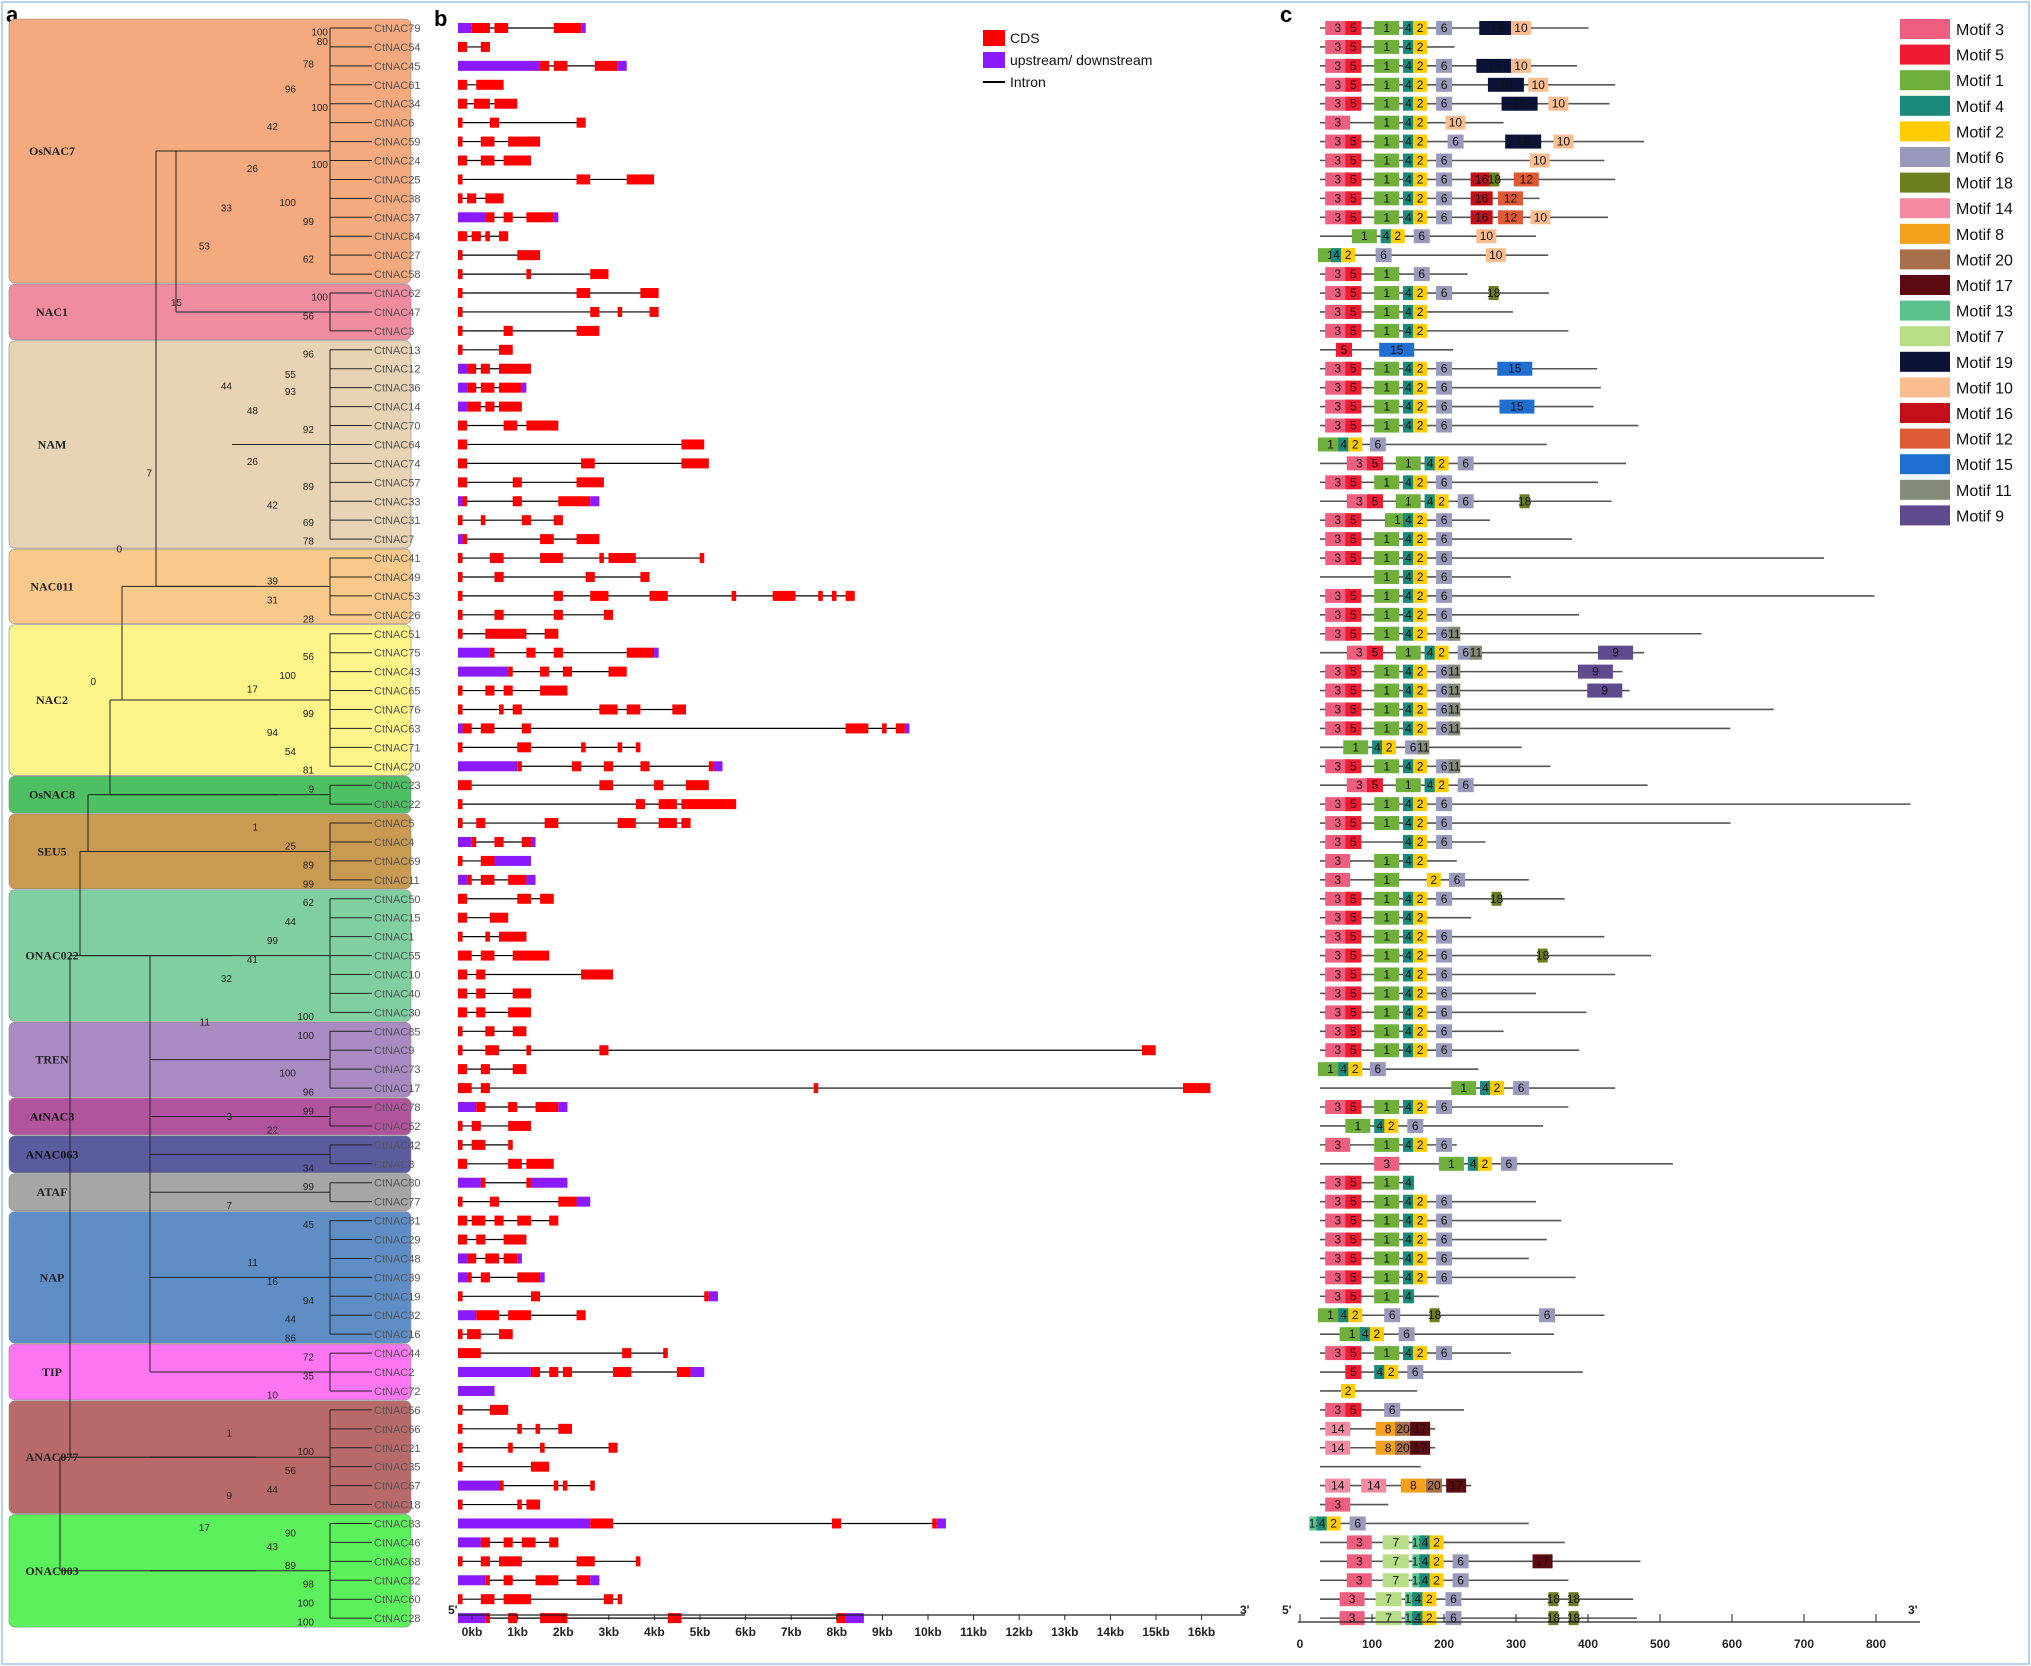 Image resolution: width=2031 pixels, height=1666 pixels. I want to click on bootstrap-value: 99, so click(309, 884).